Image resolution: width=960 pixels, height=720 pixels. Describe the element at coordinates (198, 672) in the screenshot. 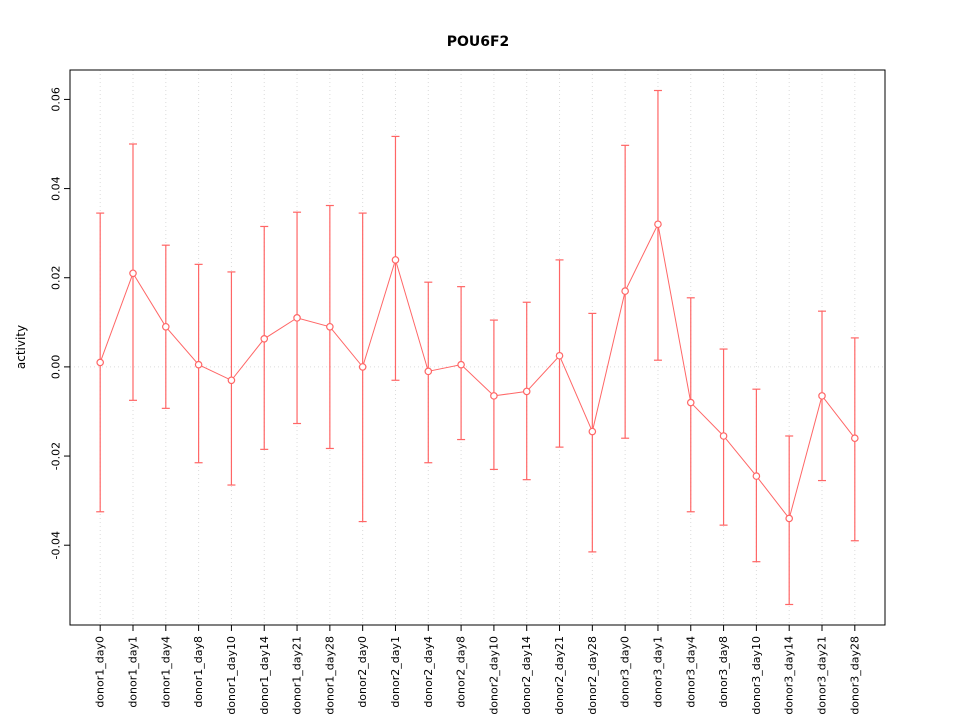

I see `x-tick-label: donor1_day8` at that location.